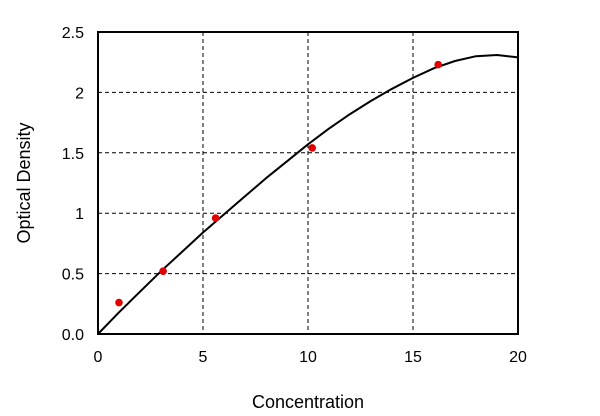 This screenshot has height=416, width=600. What do you see at coordinates (73, 335) in the screenshot?
I see `y-tick-label: 0.0` at bounding box center [73, 335].